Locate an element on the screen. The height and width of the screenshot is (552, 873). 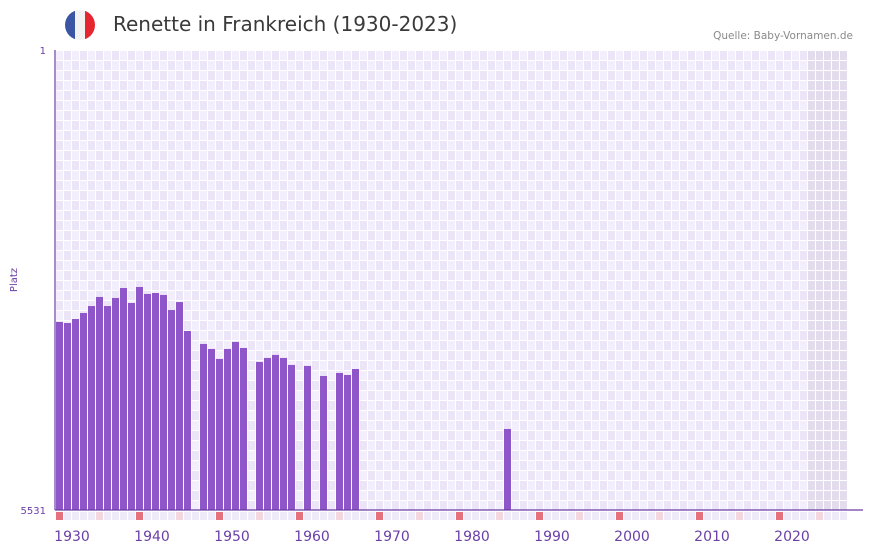
bar-1957 is located at coordinates (275, 432).